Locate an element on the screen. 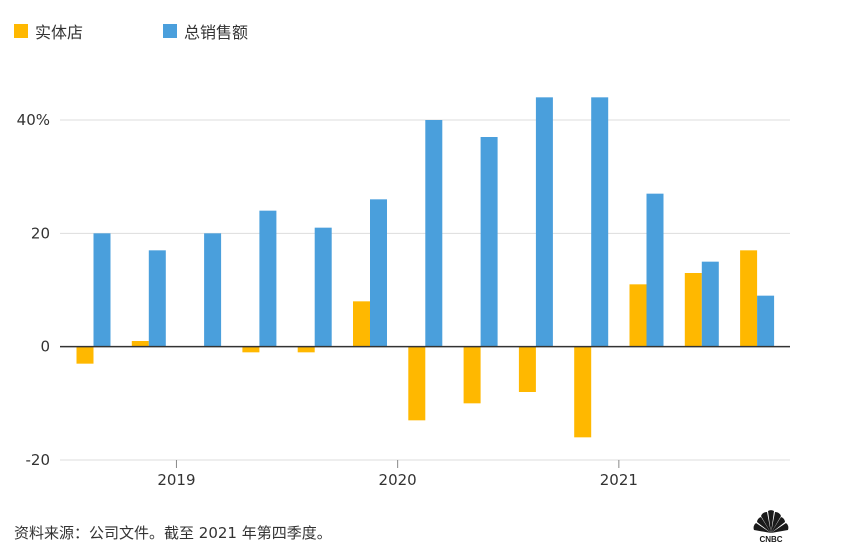 This screenshot has width=846, height=555. legend-item-total: 总销售额 is located at coordinates (205, 31).